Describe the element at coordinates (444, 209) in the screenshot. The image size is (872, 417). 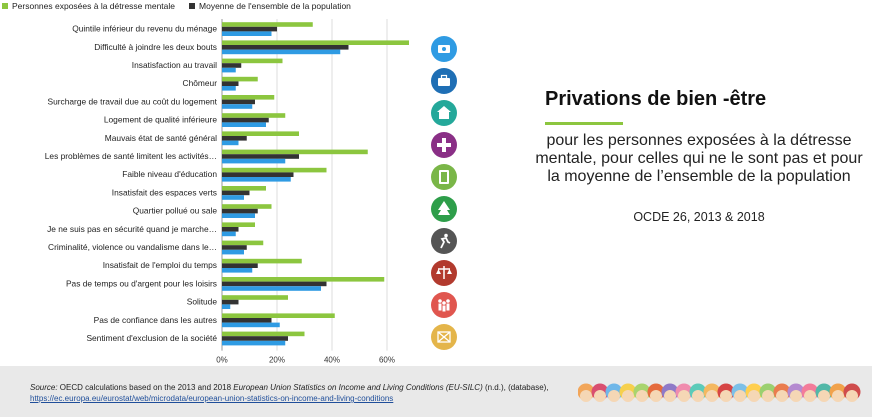
I see `tree-icon` at that location.